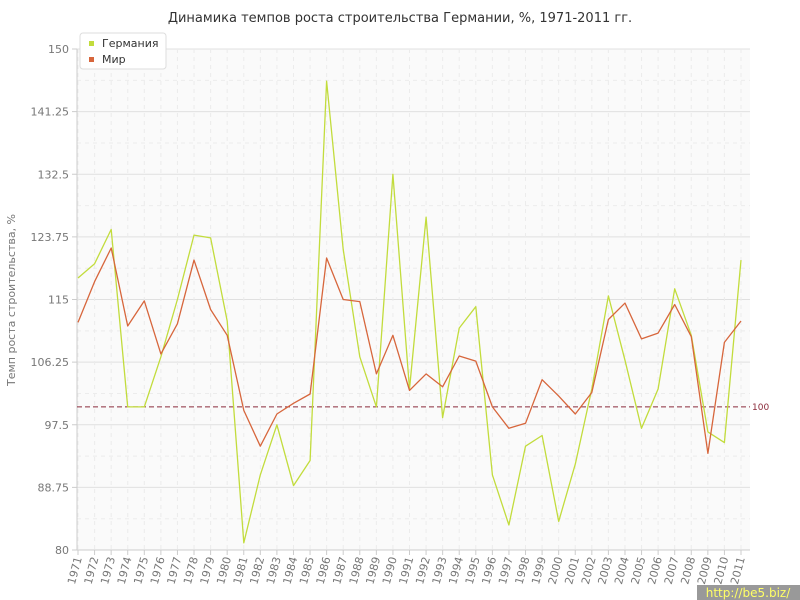 The image size is (800, 600). What do you see at coordinates (50, 362) in the screenshot?
I see `y-tick-label: 106.25` at bounding box center [50, 362].